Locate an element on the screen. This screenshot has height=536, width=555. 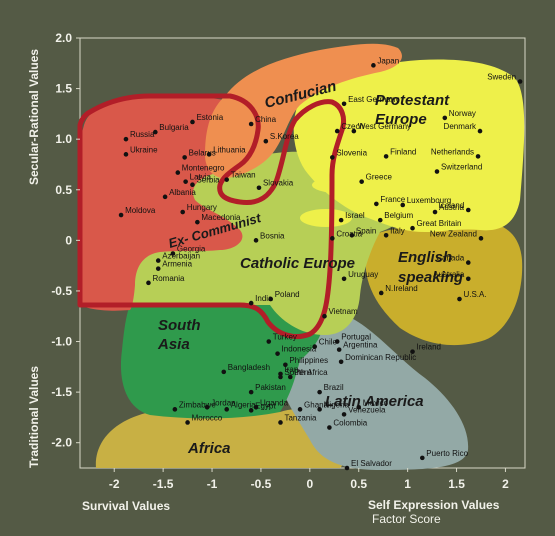
region-label-protestant: Protestant is located at coordinates (412, 100).